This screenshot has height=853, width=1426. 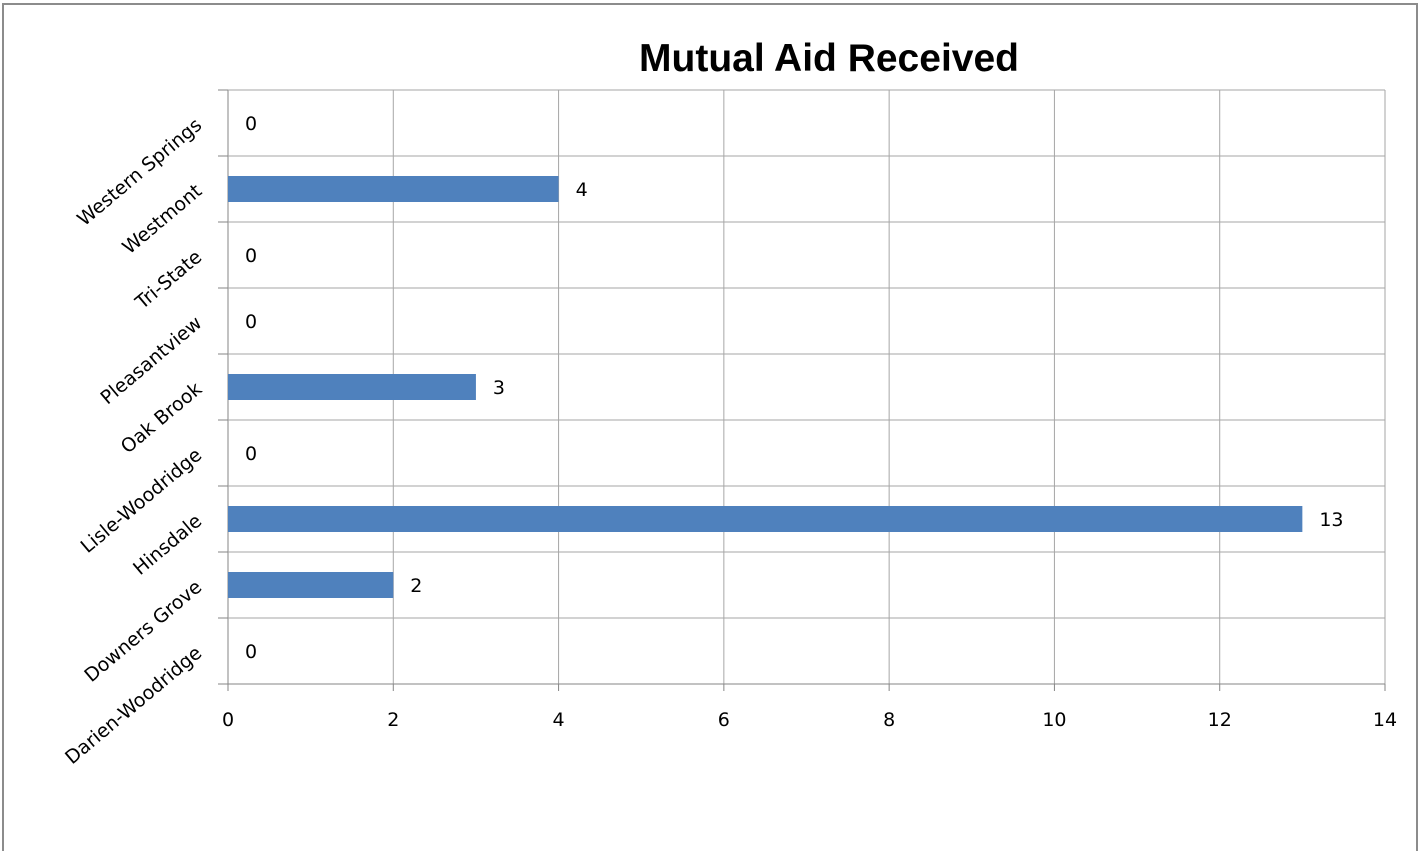 What do you see at coordinates (168, 280) in the screenshot?
I see `category-label: Tri-State` at bounding box center [168, 280].